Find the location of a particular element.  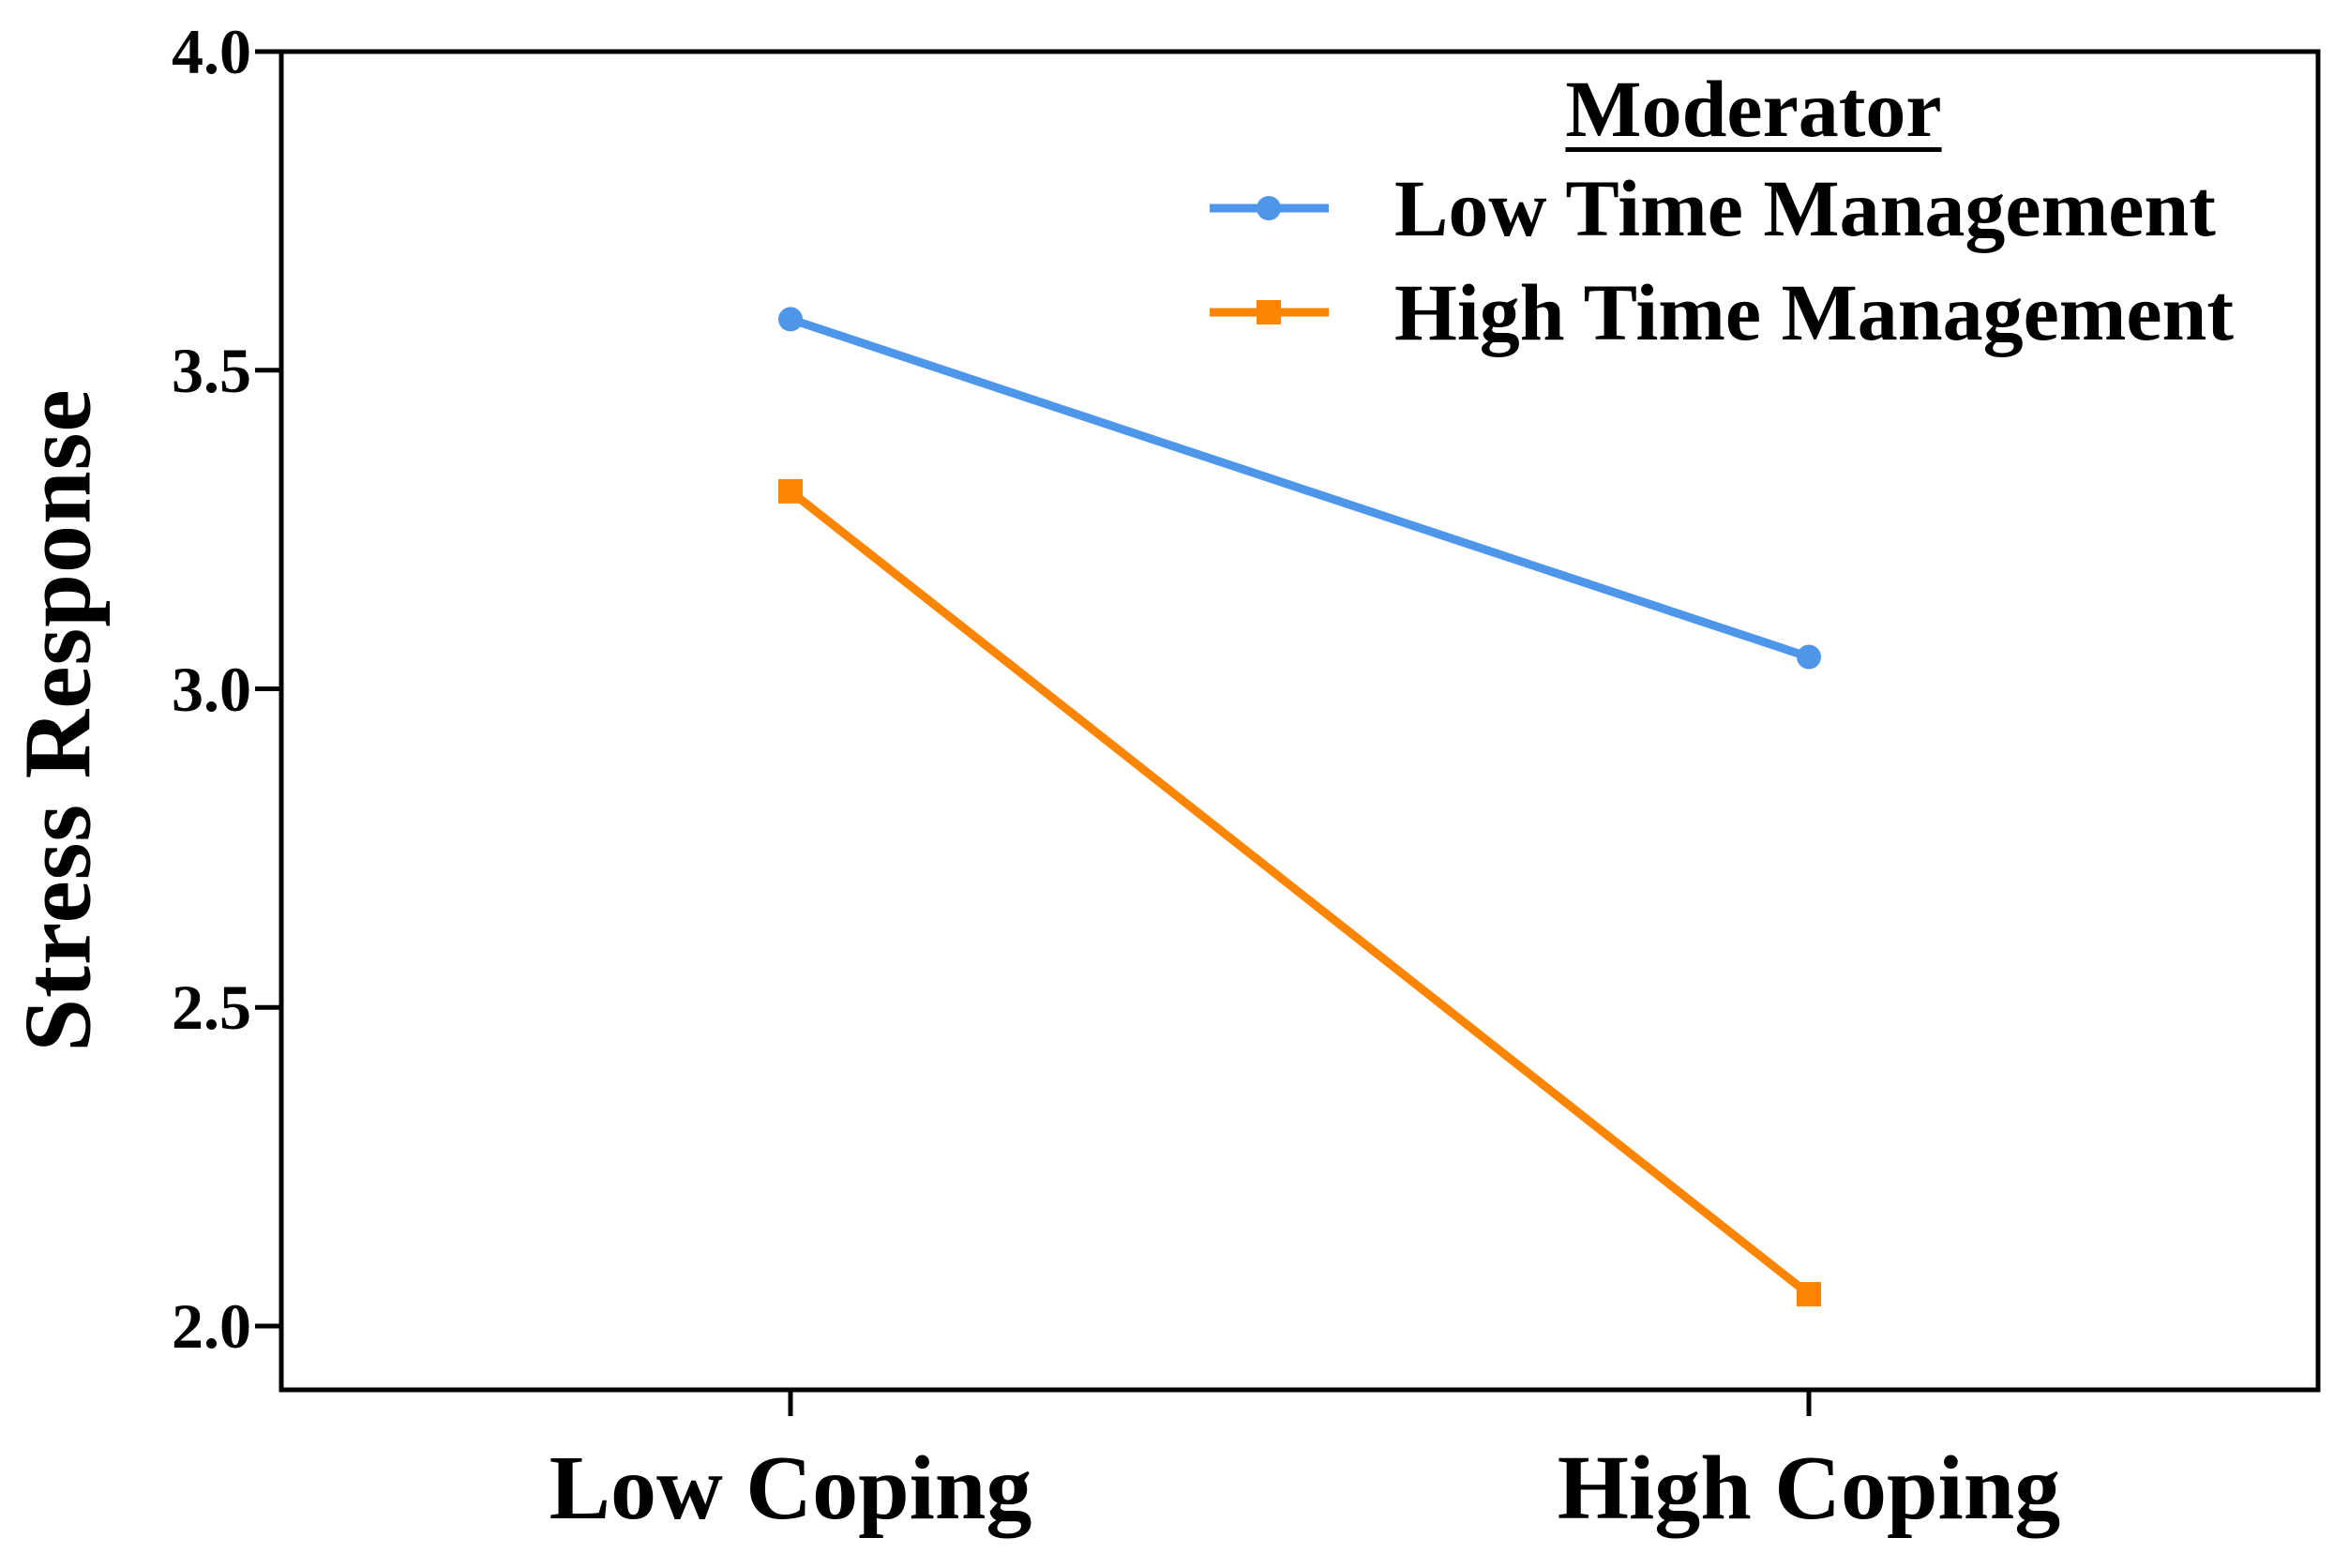

y-tick-label: 3.5 is located at coordinates (212, 370).